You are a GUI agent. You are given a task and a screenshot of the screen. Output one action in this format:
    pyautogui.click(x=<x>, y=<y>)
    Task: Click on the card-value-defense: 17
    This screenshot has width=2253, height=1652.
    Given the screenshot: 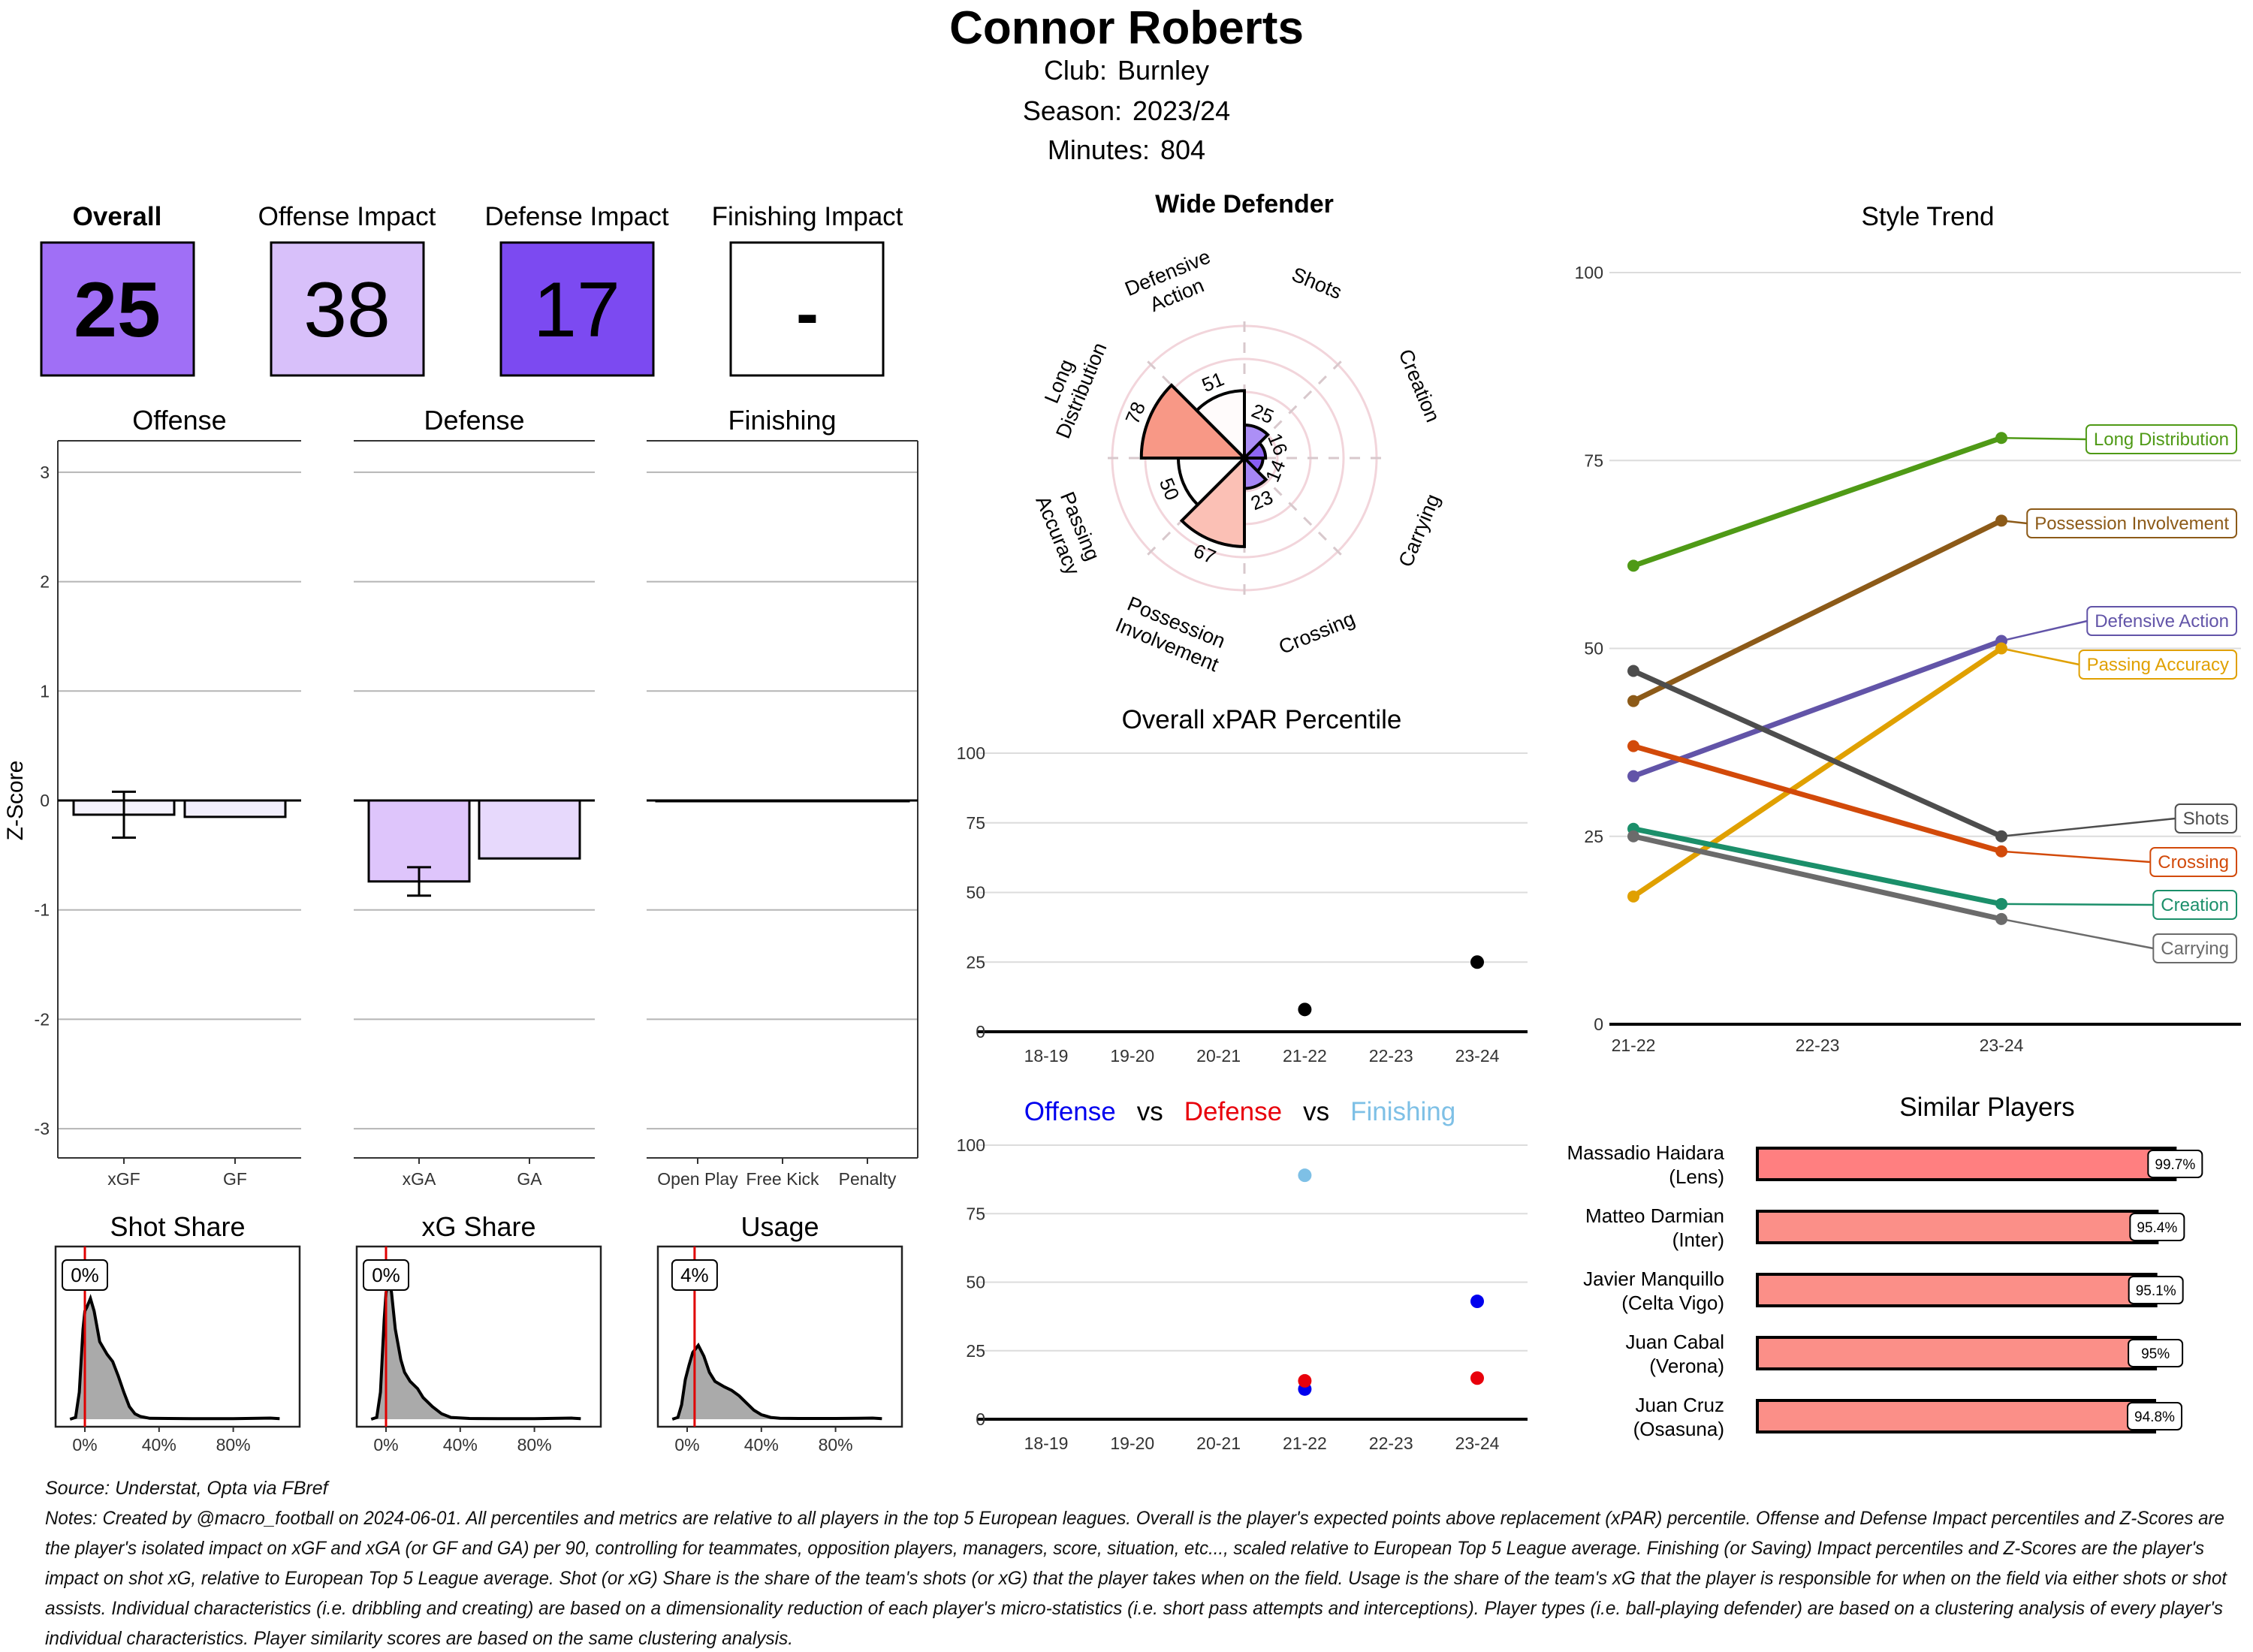 What is the action you would take?
    pyautogui.click(x=576, y=310)
    